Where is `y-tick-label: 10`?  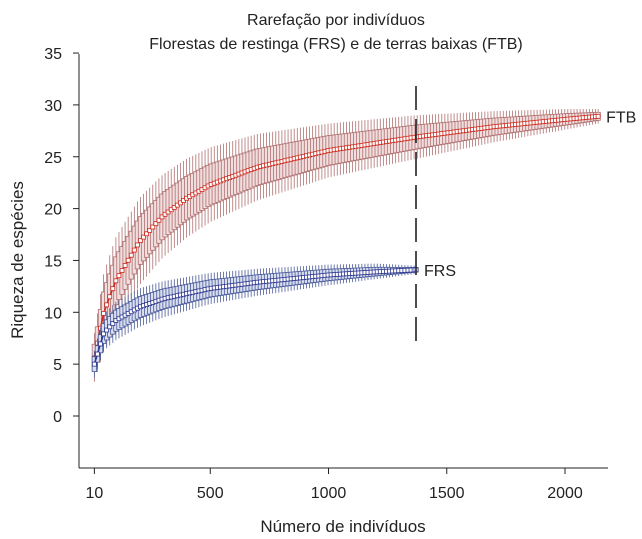 y-tick-label: 10 is located at coordinates (53, 313).